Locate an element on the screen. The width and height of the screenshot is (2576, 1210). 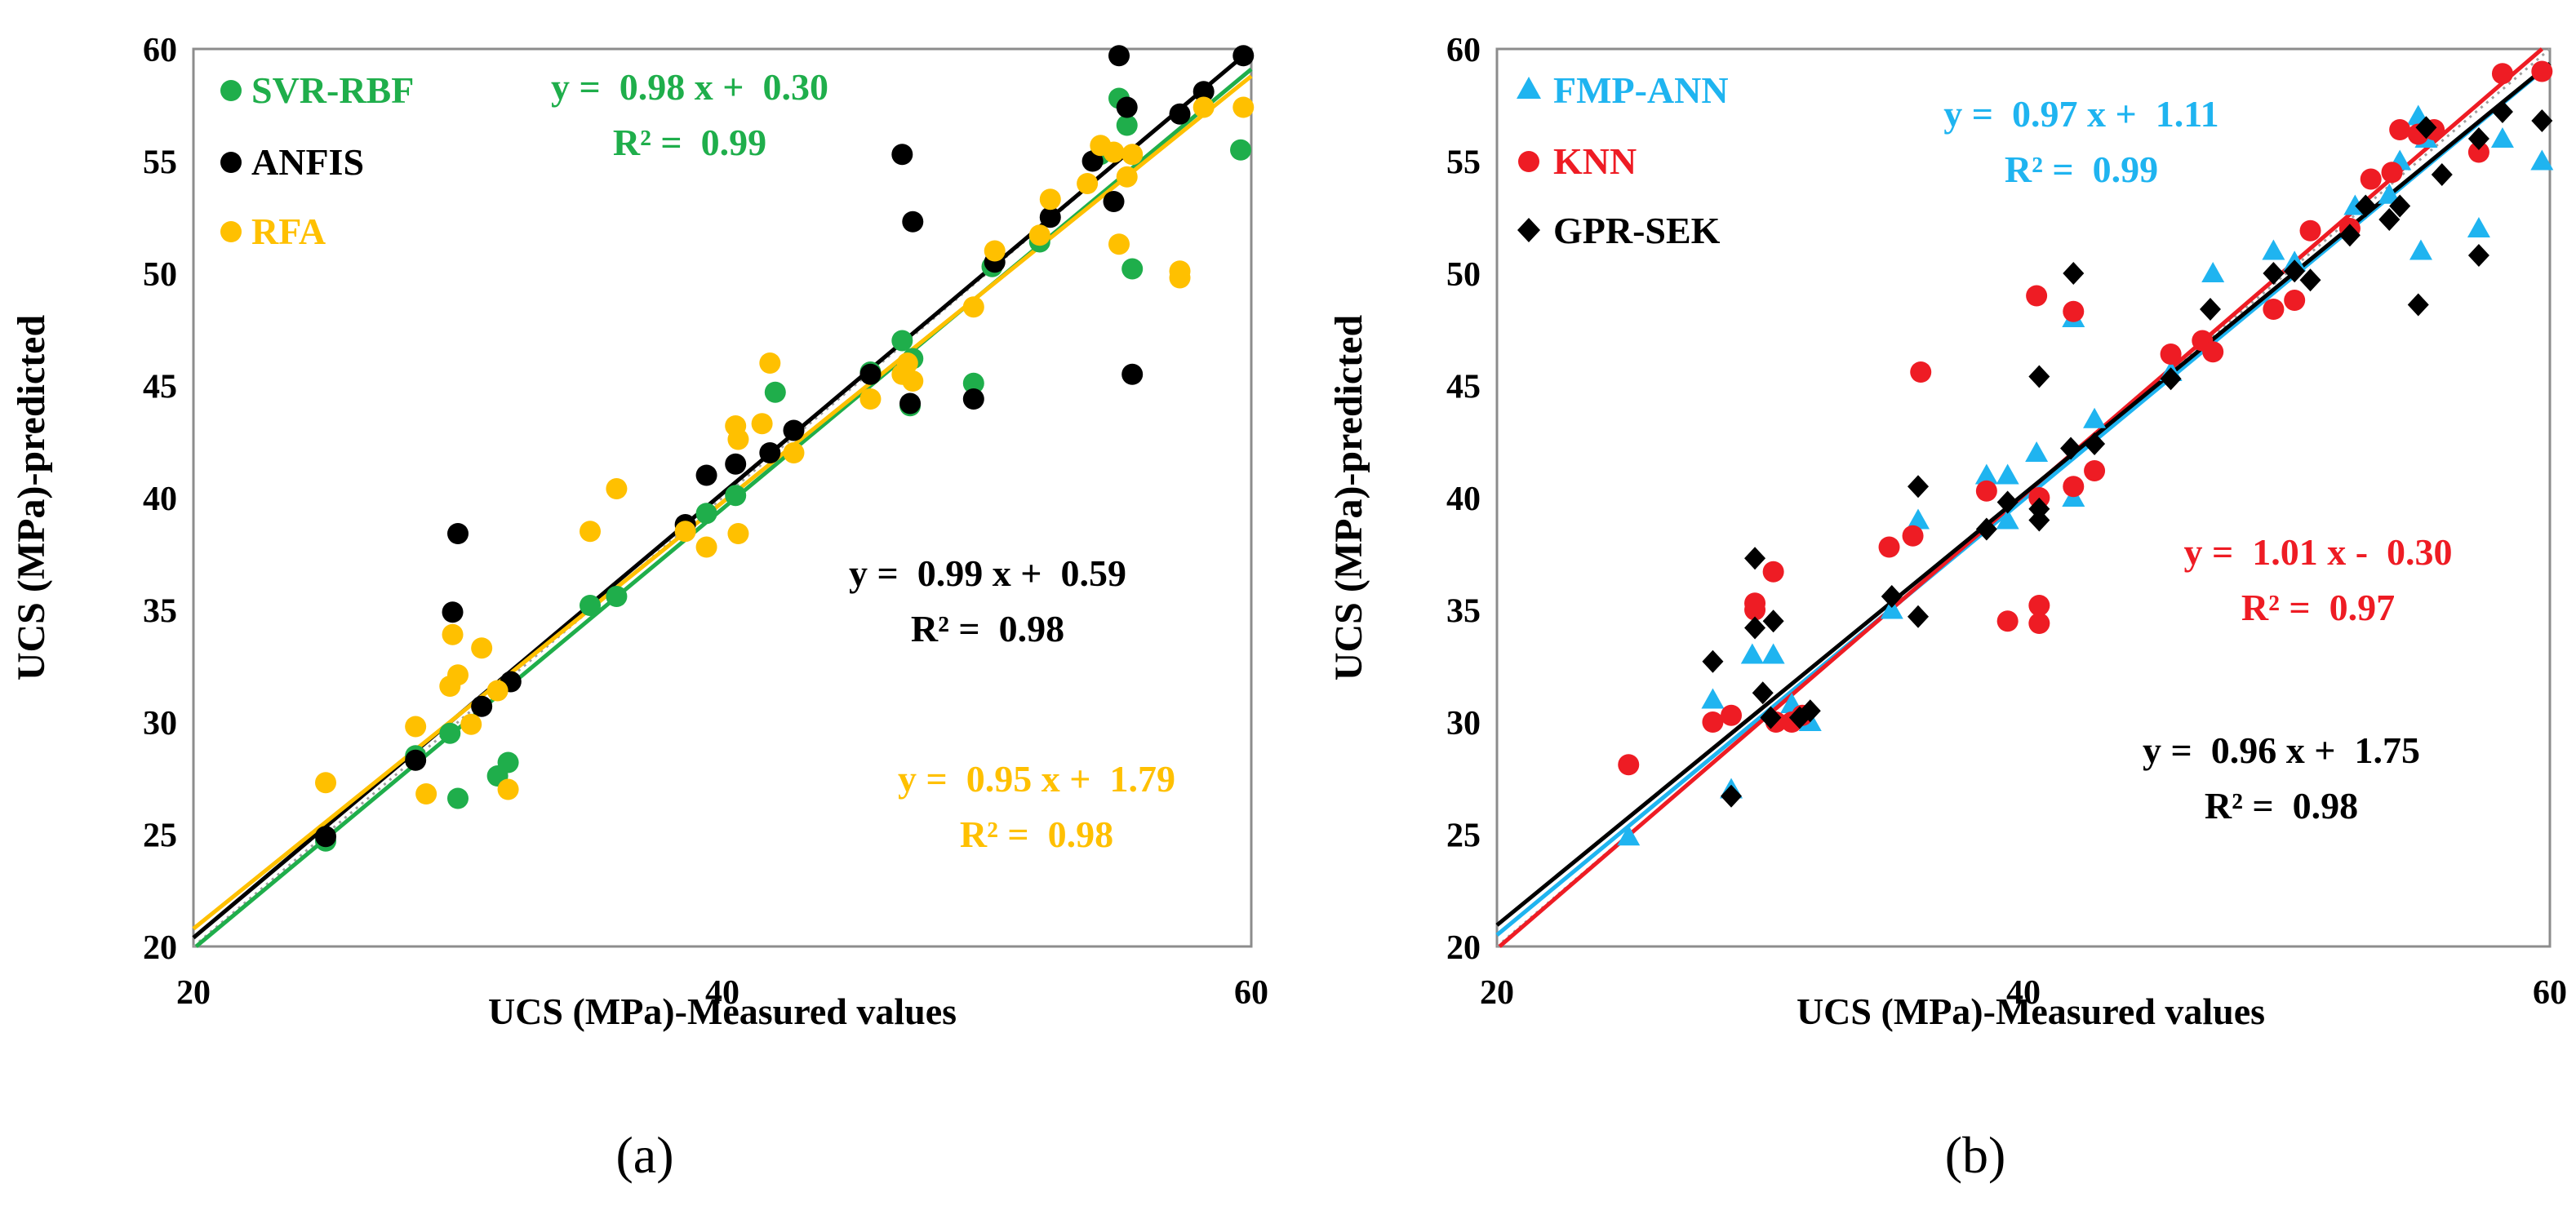
legend-label-gpr-sek: GPR-SEK is located at coordinates (1637, 231).